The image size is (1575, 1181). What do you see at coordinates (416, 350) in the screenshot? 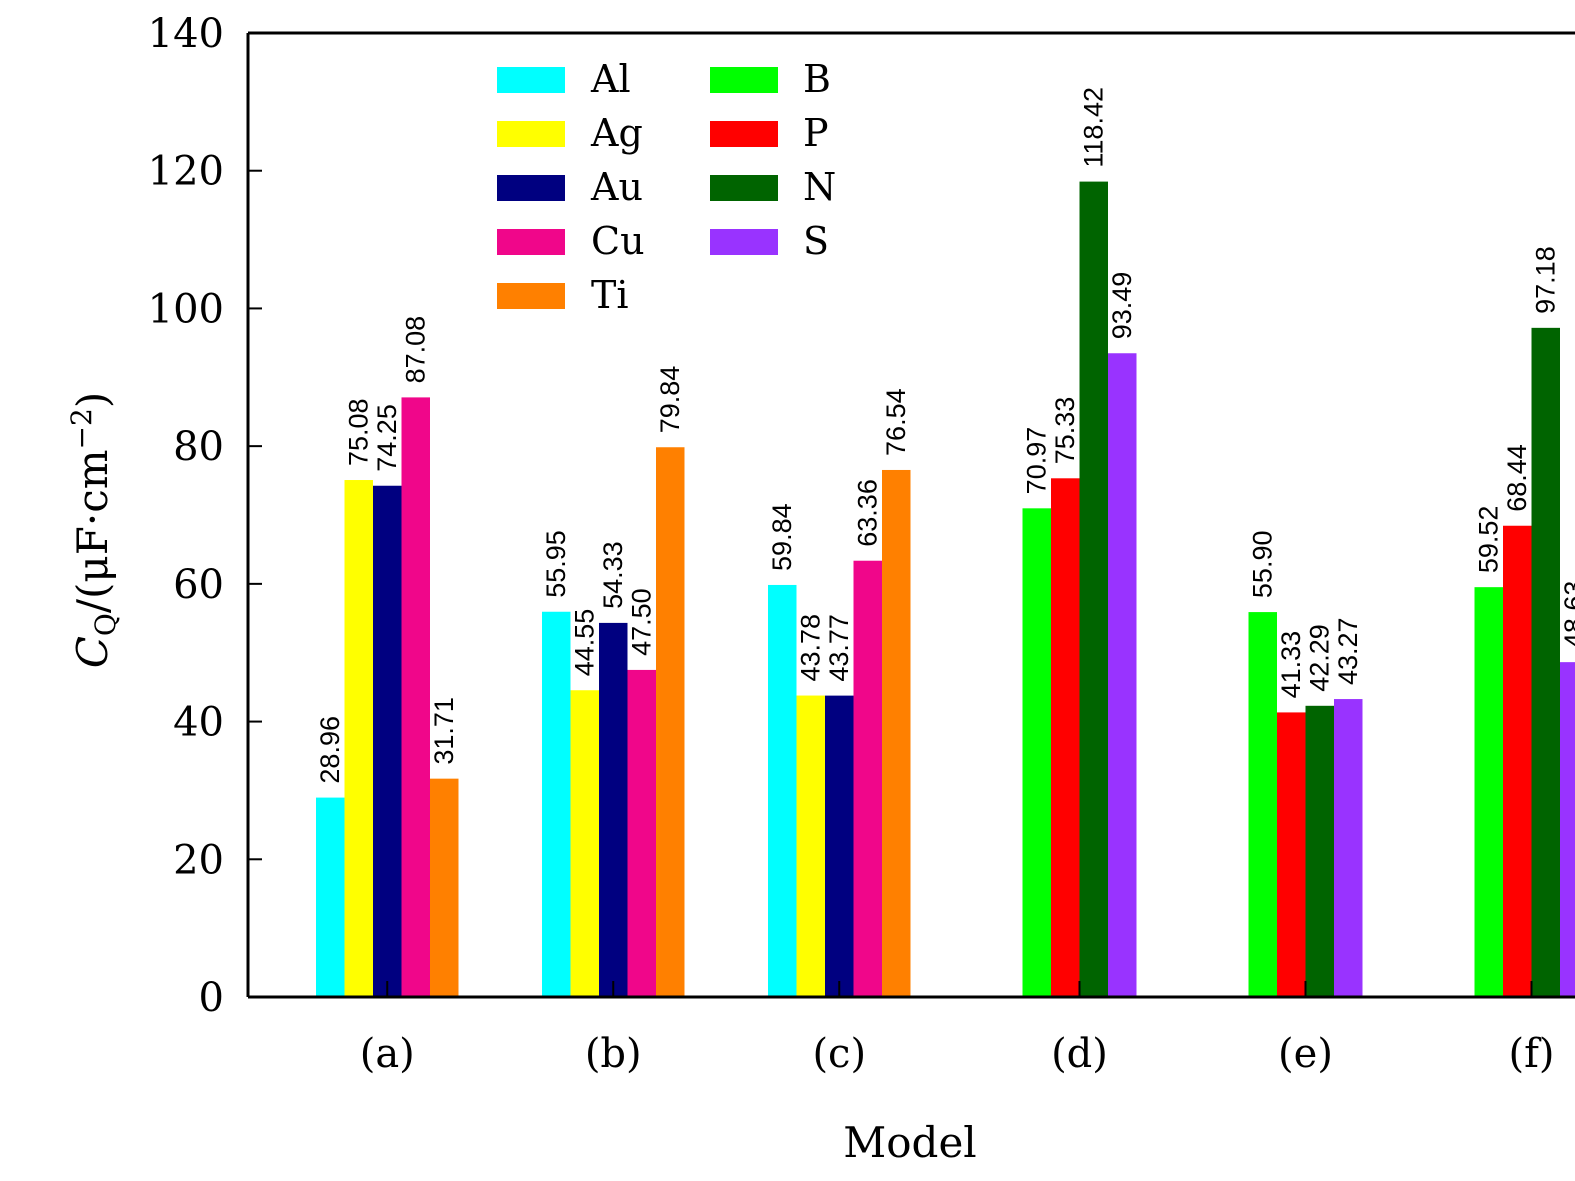
I see `data-label: 87.08` at bounding box center [416, 350].